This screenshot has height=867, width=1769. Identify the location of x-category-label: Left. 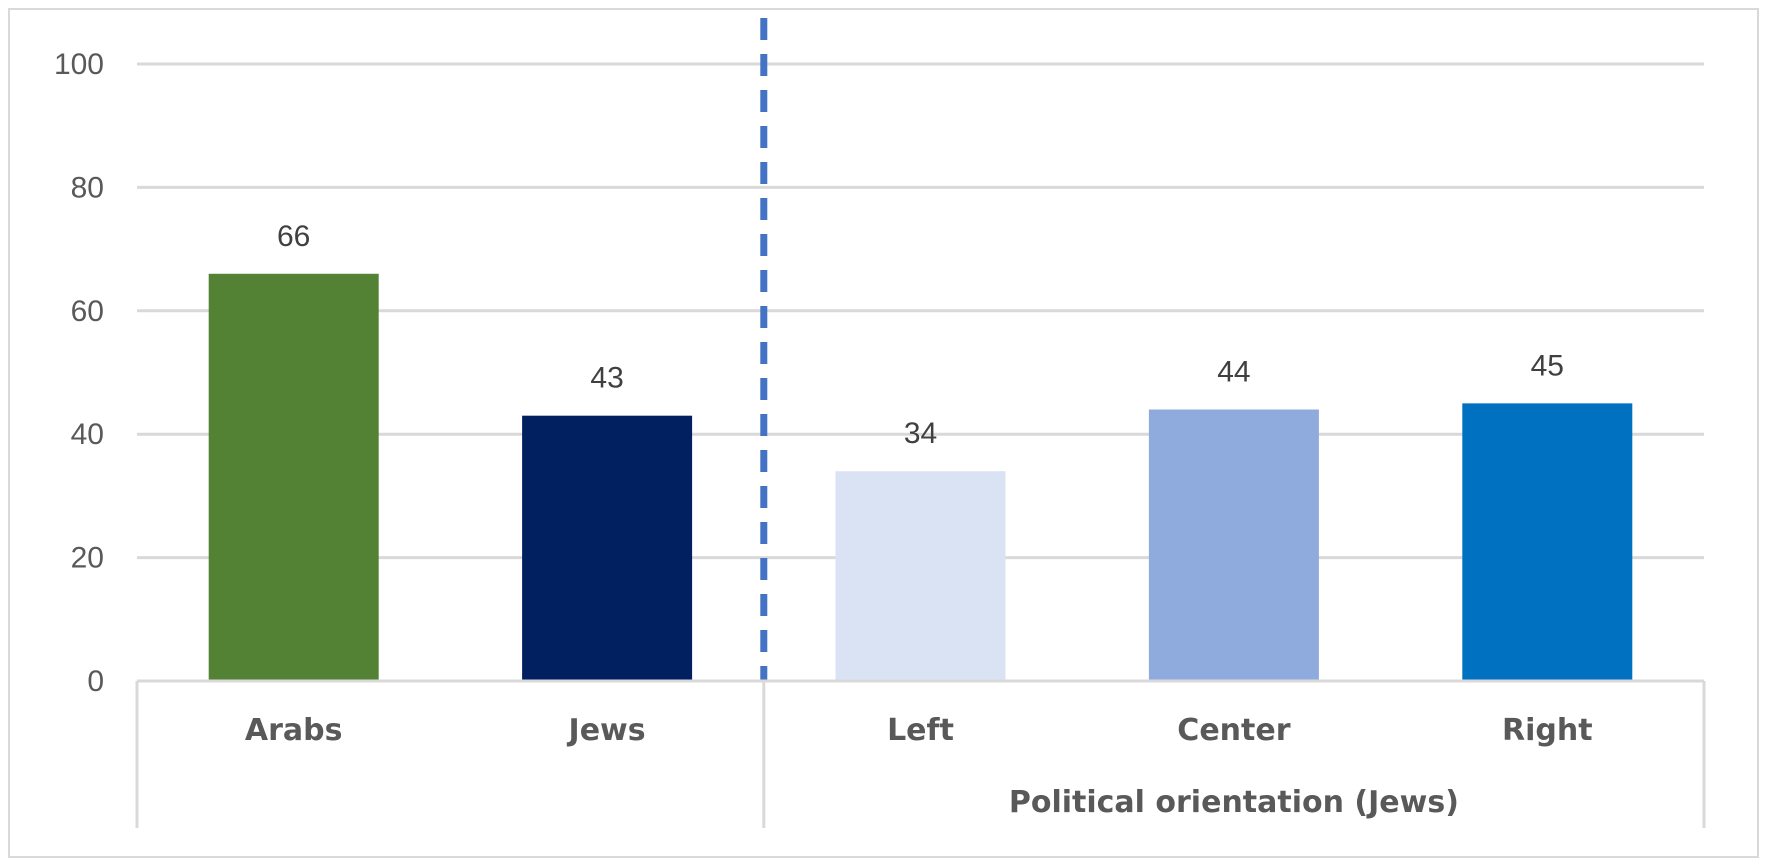
(920, 730).